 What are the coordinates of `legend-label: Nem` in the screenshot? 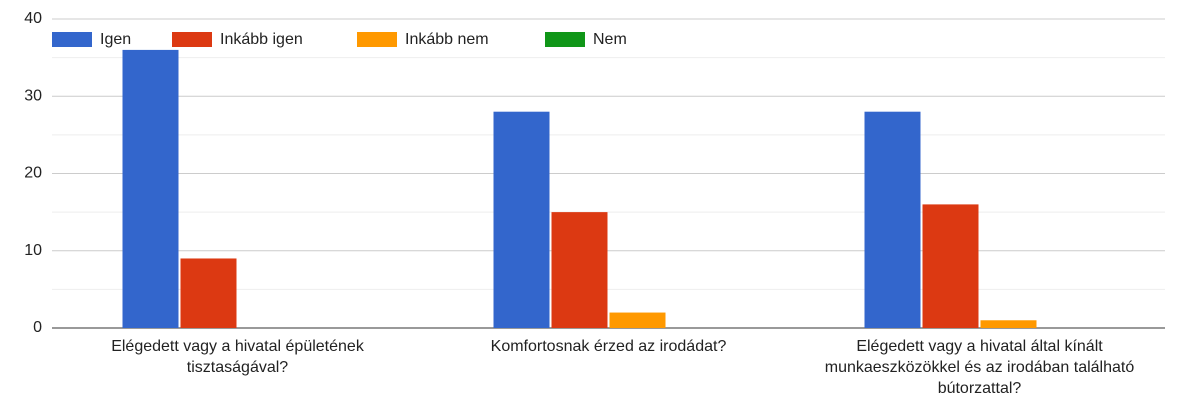 It's located at (610, 39).